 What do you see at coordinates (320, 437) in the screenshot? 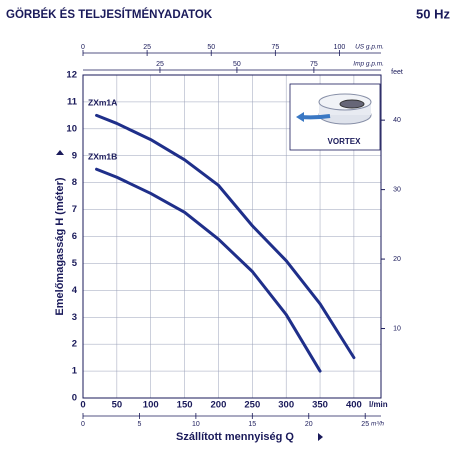
I see `x-arrow` at bounding box center [320, 437].